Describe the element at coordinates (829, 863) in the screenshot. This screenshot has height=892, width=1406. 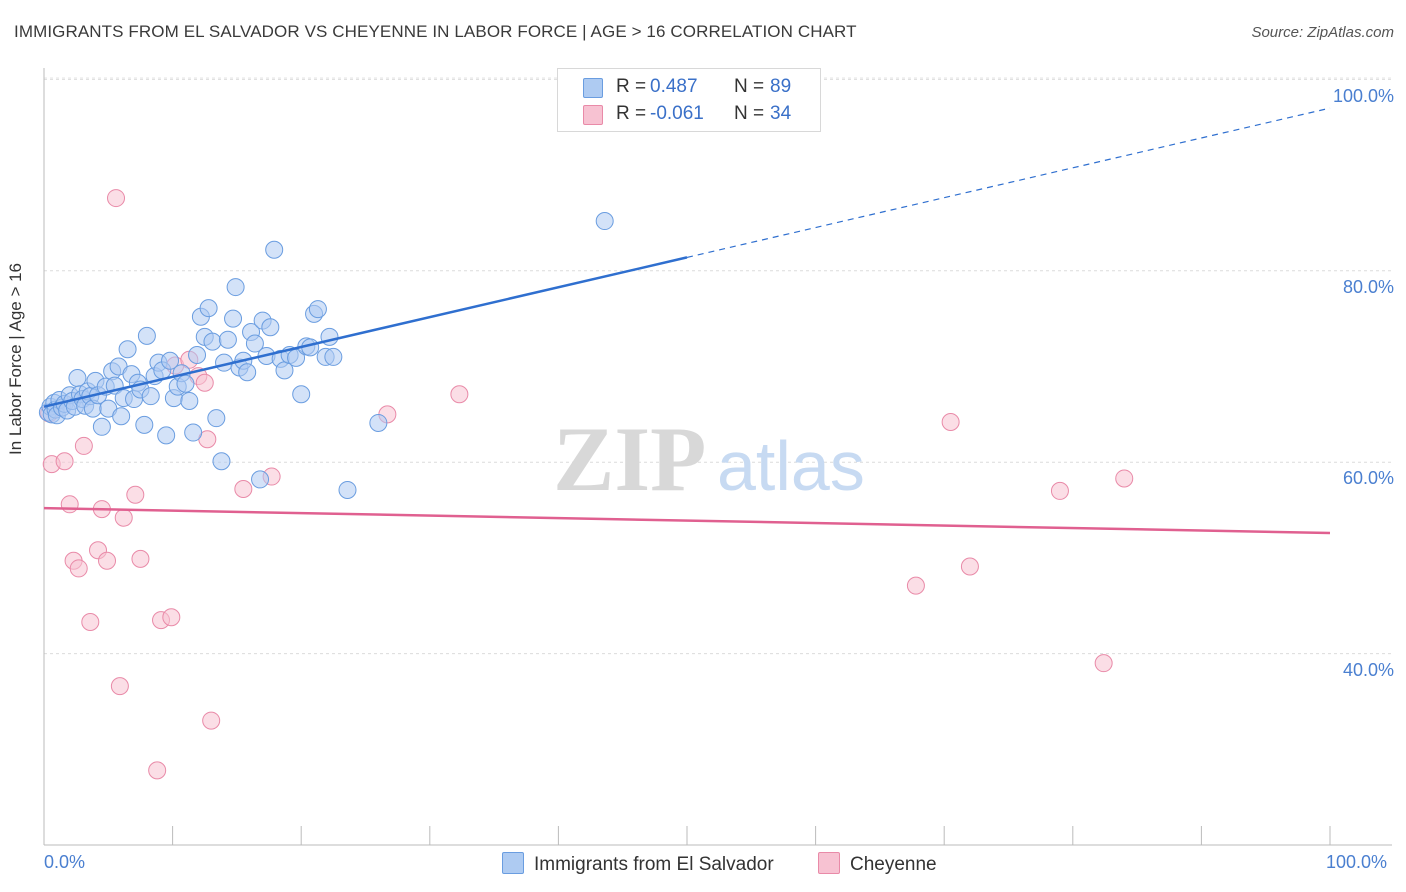
I see `bottom-legend-swatch-pink` at that location.